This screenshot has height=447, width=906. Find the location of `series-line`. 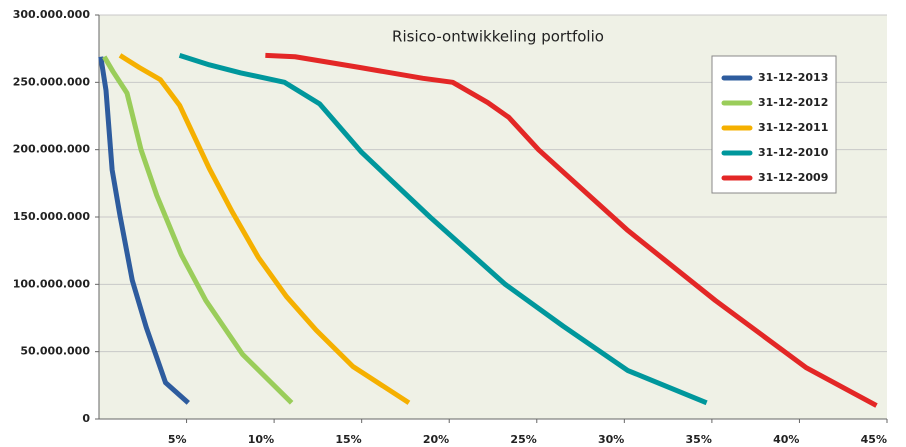

series-line is located at coordinates (144, 230).